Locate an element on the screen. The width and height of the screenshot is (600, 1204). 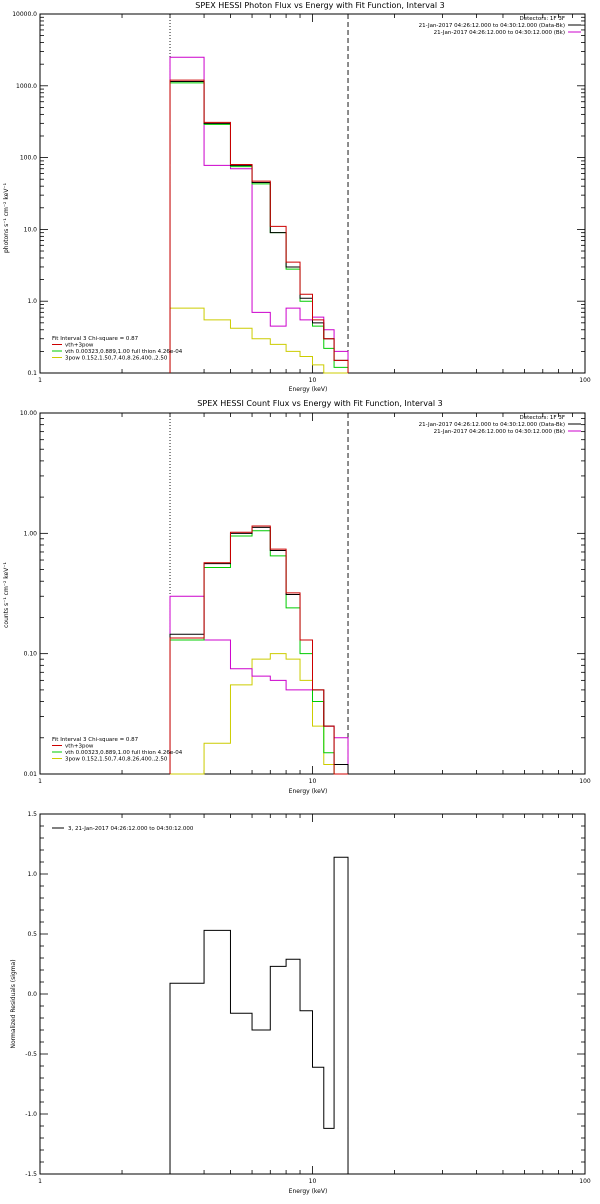
count-y-tick-label: 0.01 is located at coordinates (31, 774).